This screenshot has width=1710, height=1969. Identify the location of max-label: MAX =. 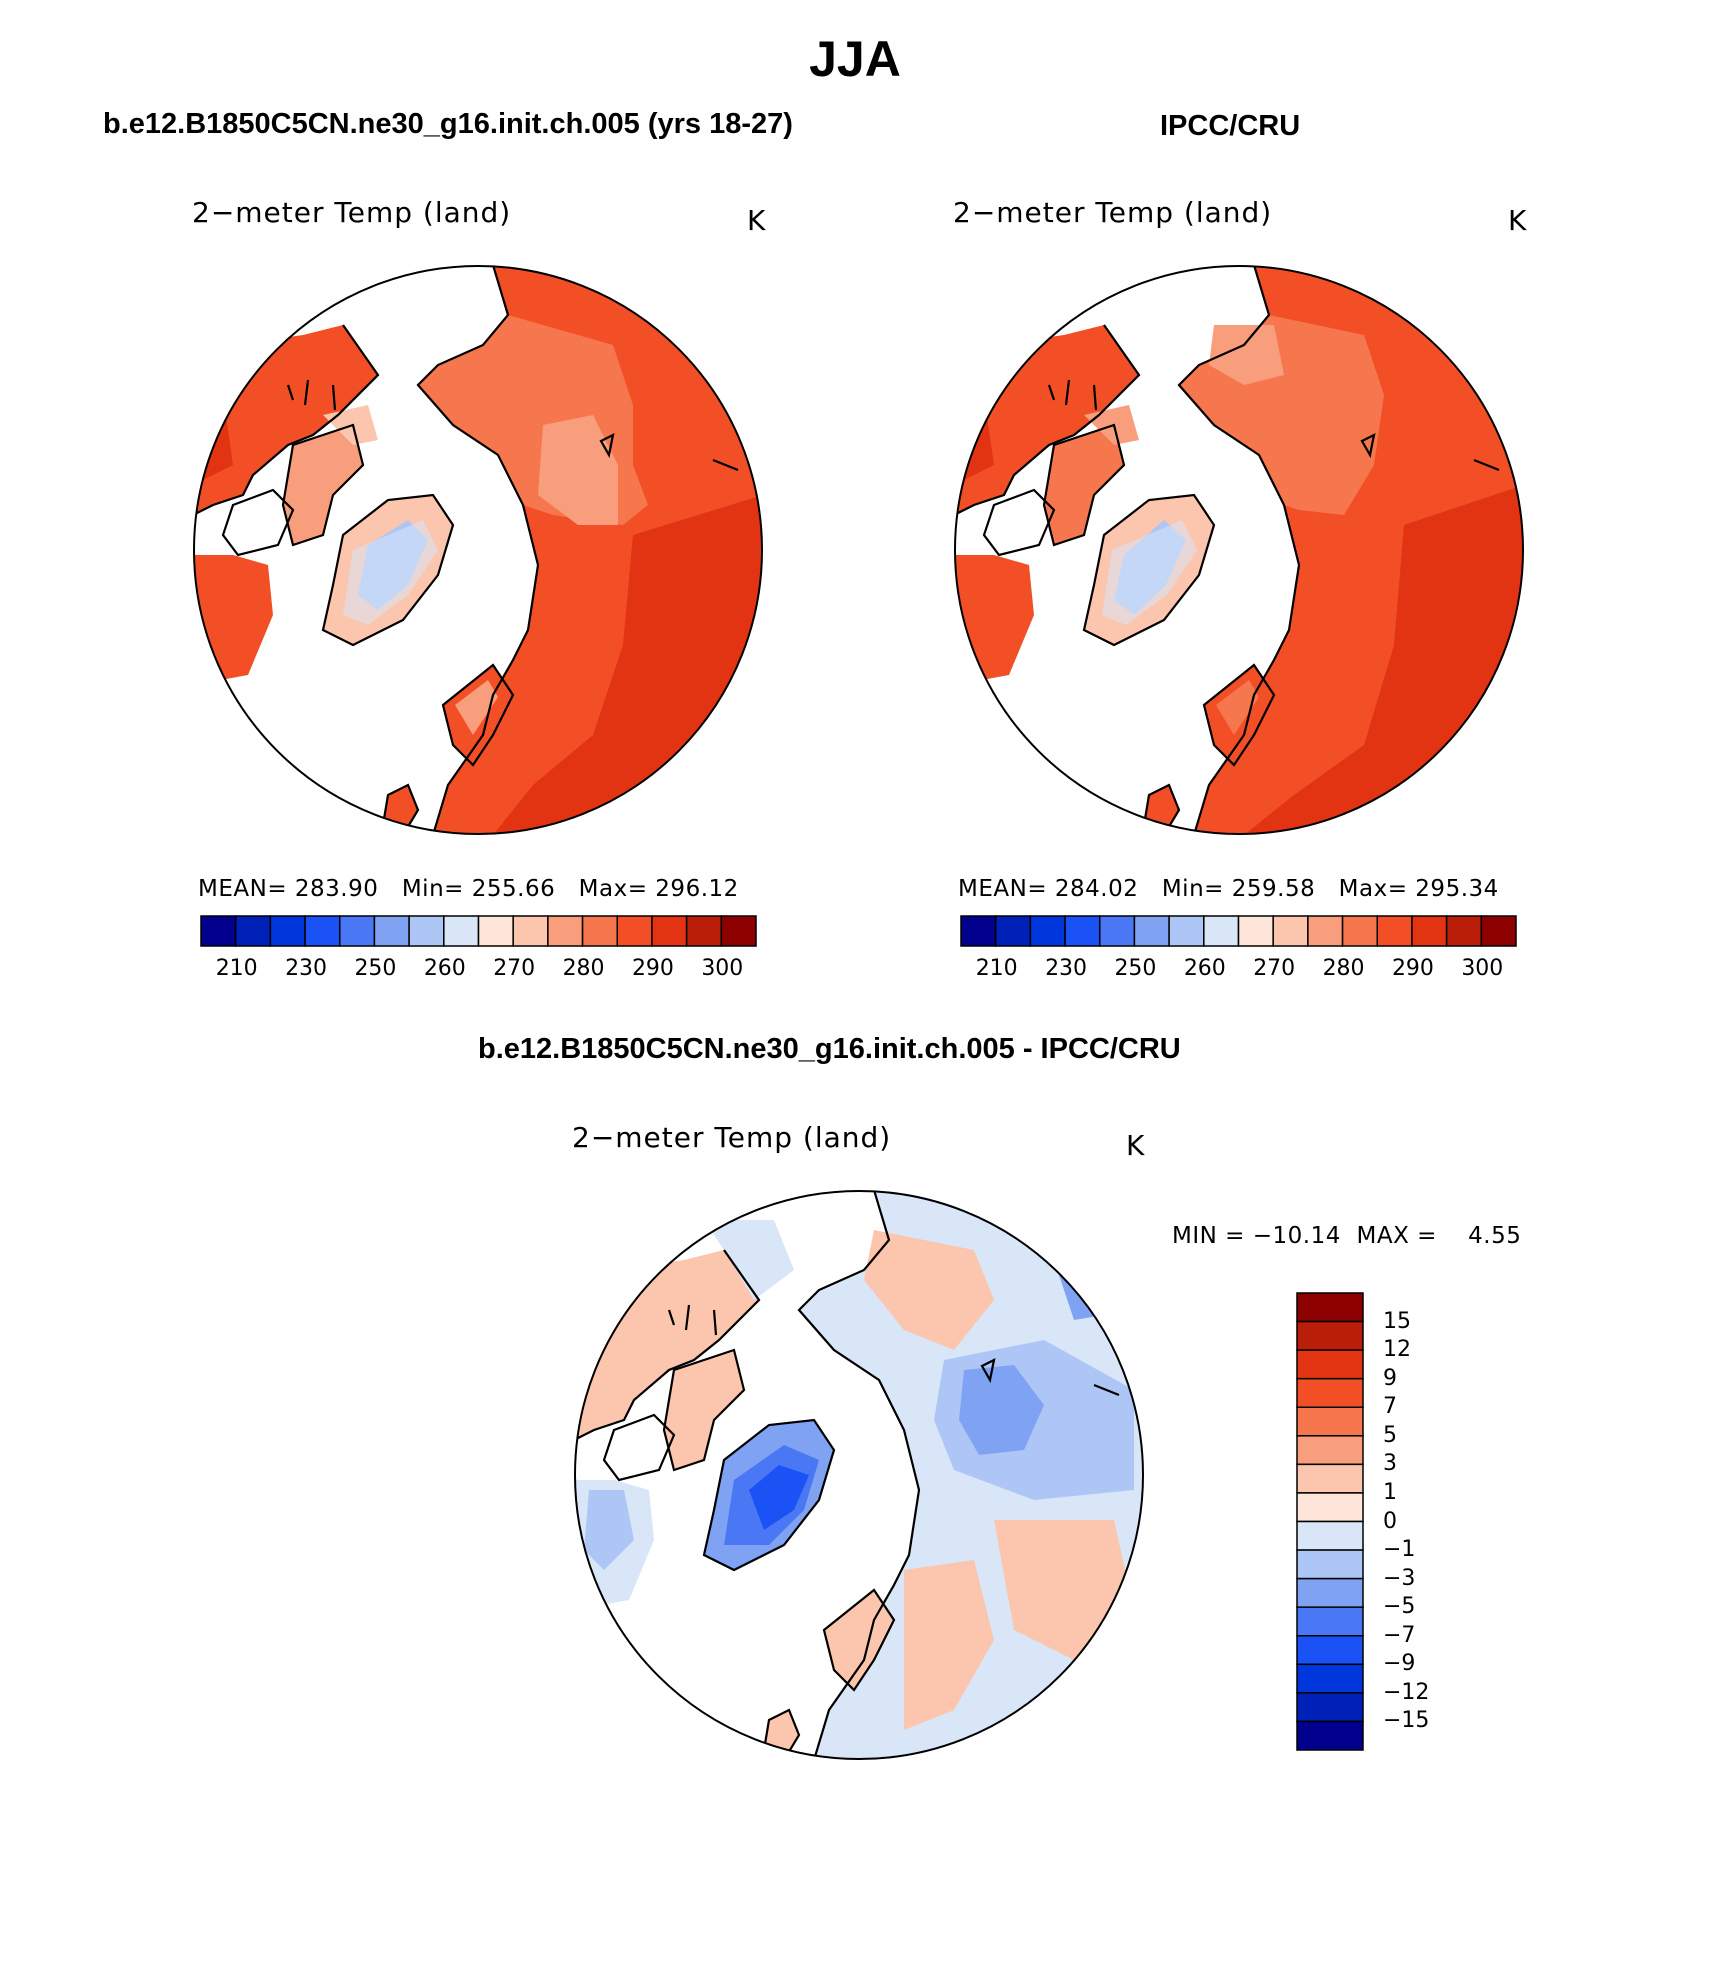
(1400, 1236).